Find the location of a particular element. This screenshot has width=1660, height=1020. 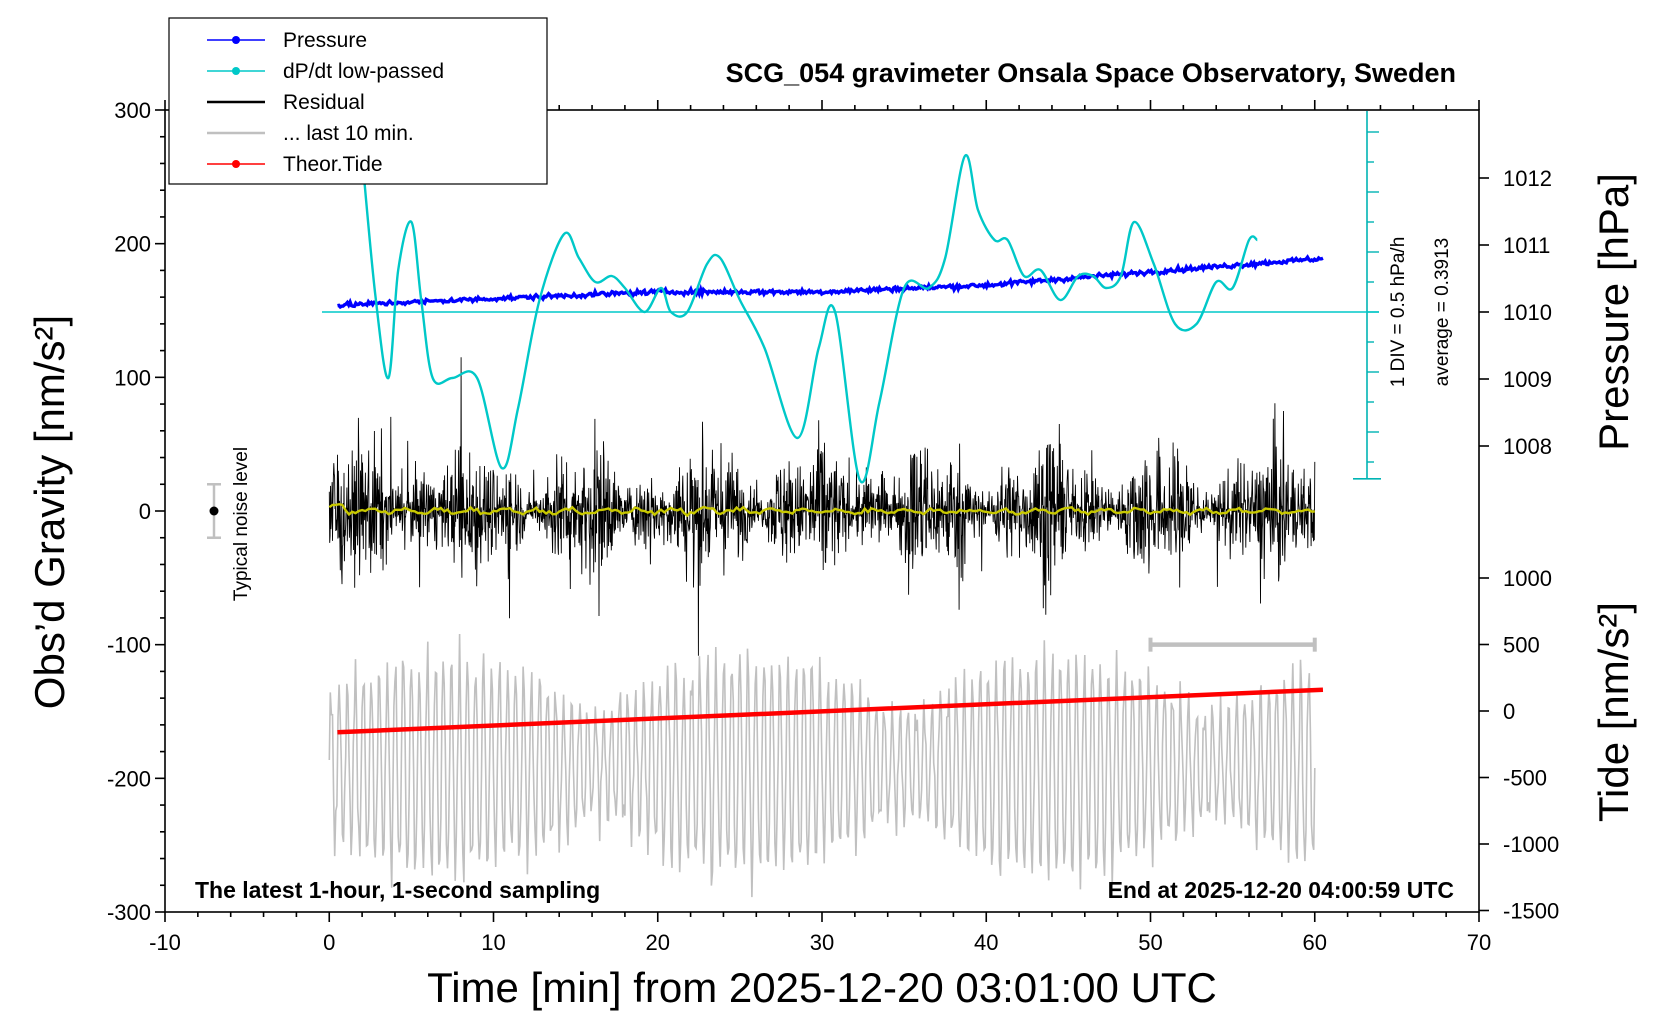

tide-tick-label: -1500 is located at coordinates (1531, 911).